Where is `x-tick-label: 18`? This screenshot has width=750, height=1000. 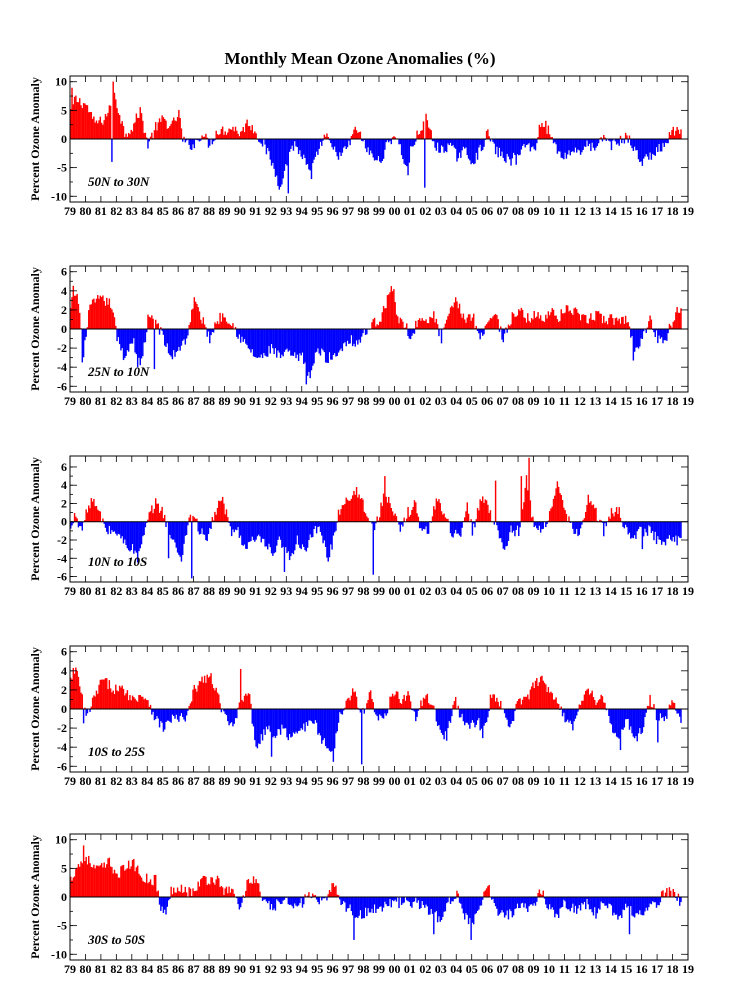
x-tick-label: 18 is located at coordinates (673, 211).